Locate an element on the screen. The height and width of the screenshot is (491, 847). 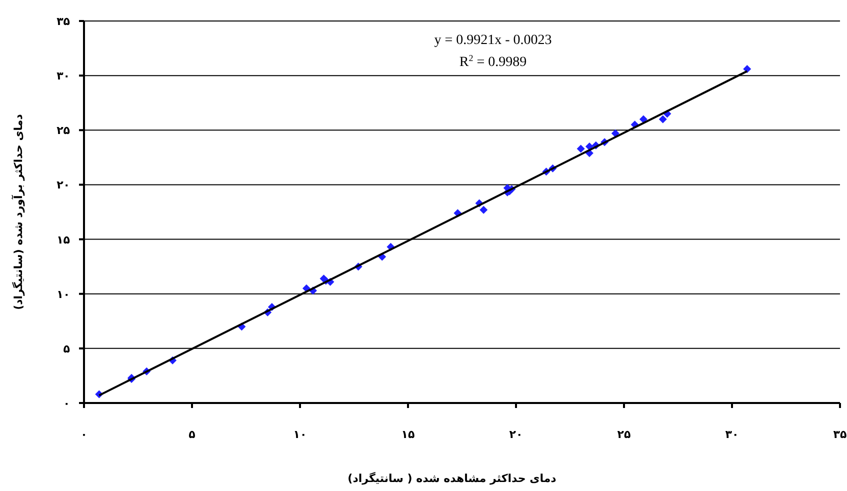
x-tick-label: ۰ is located at coordinates (84, 434).